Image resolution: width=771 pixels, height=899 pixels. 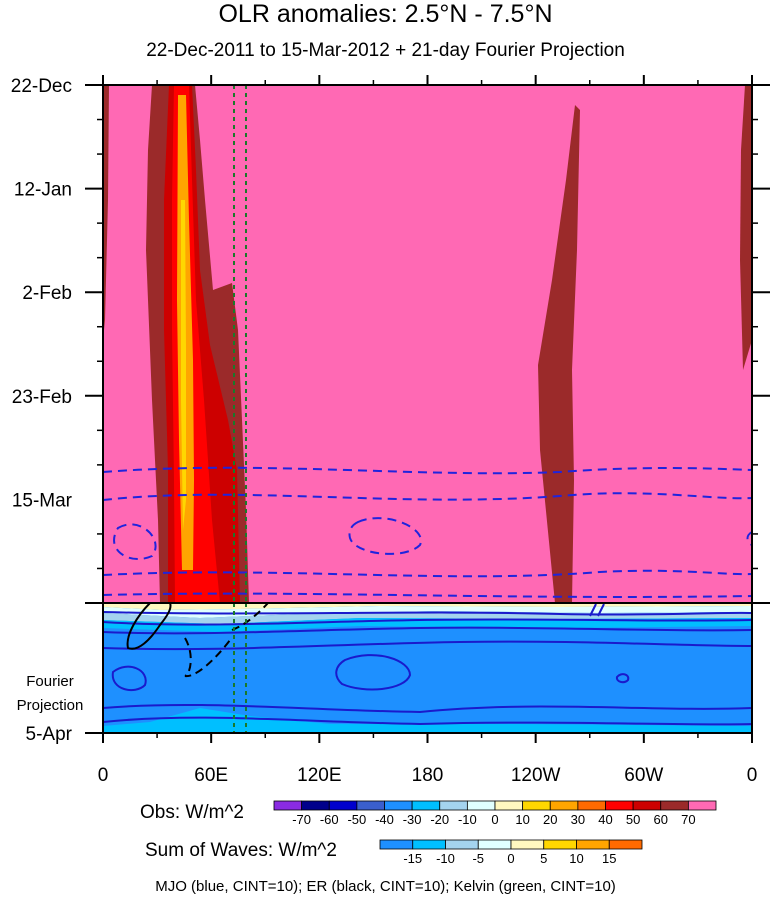 I want to click on colorbar-tick-label: -15, so click(x=412, y=858).